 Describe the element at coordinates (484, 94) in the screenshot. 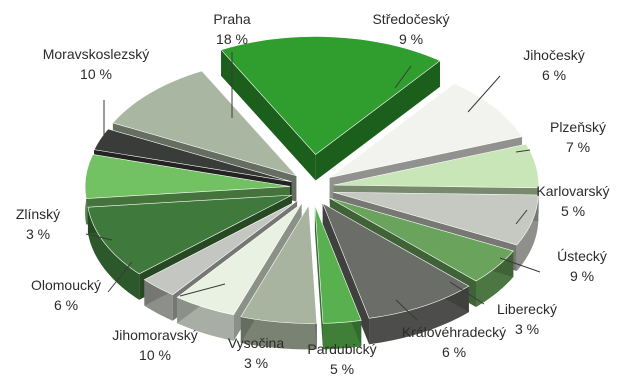

I see `leader-jihocesky` at that location.